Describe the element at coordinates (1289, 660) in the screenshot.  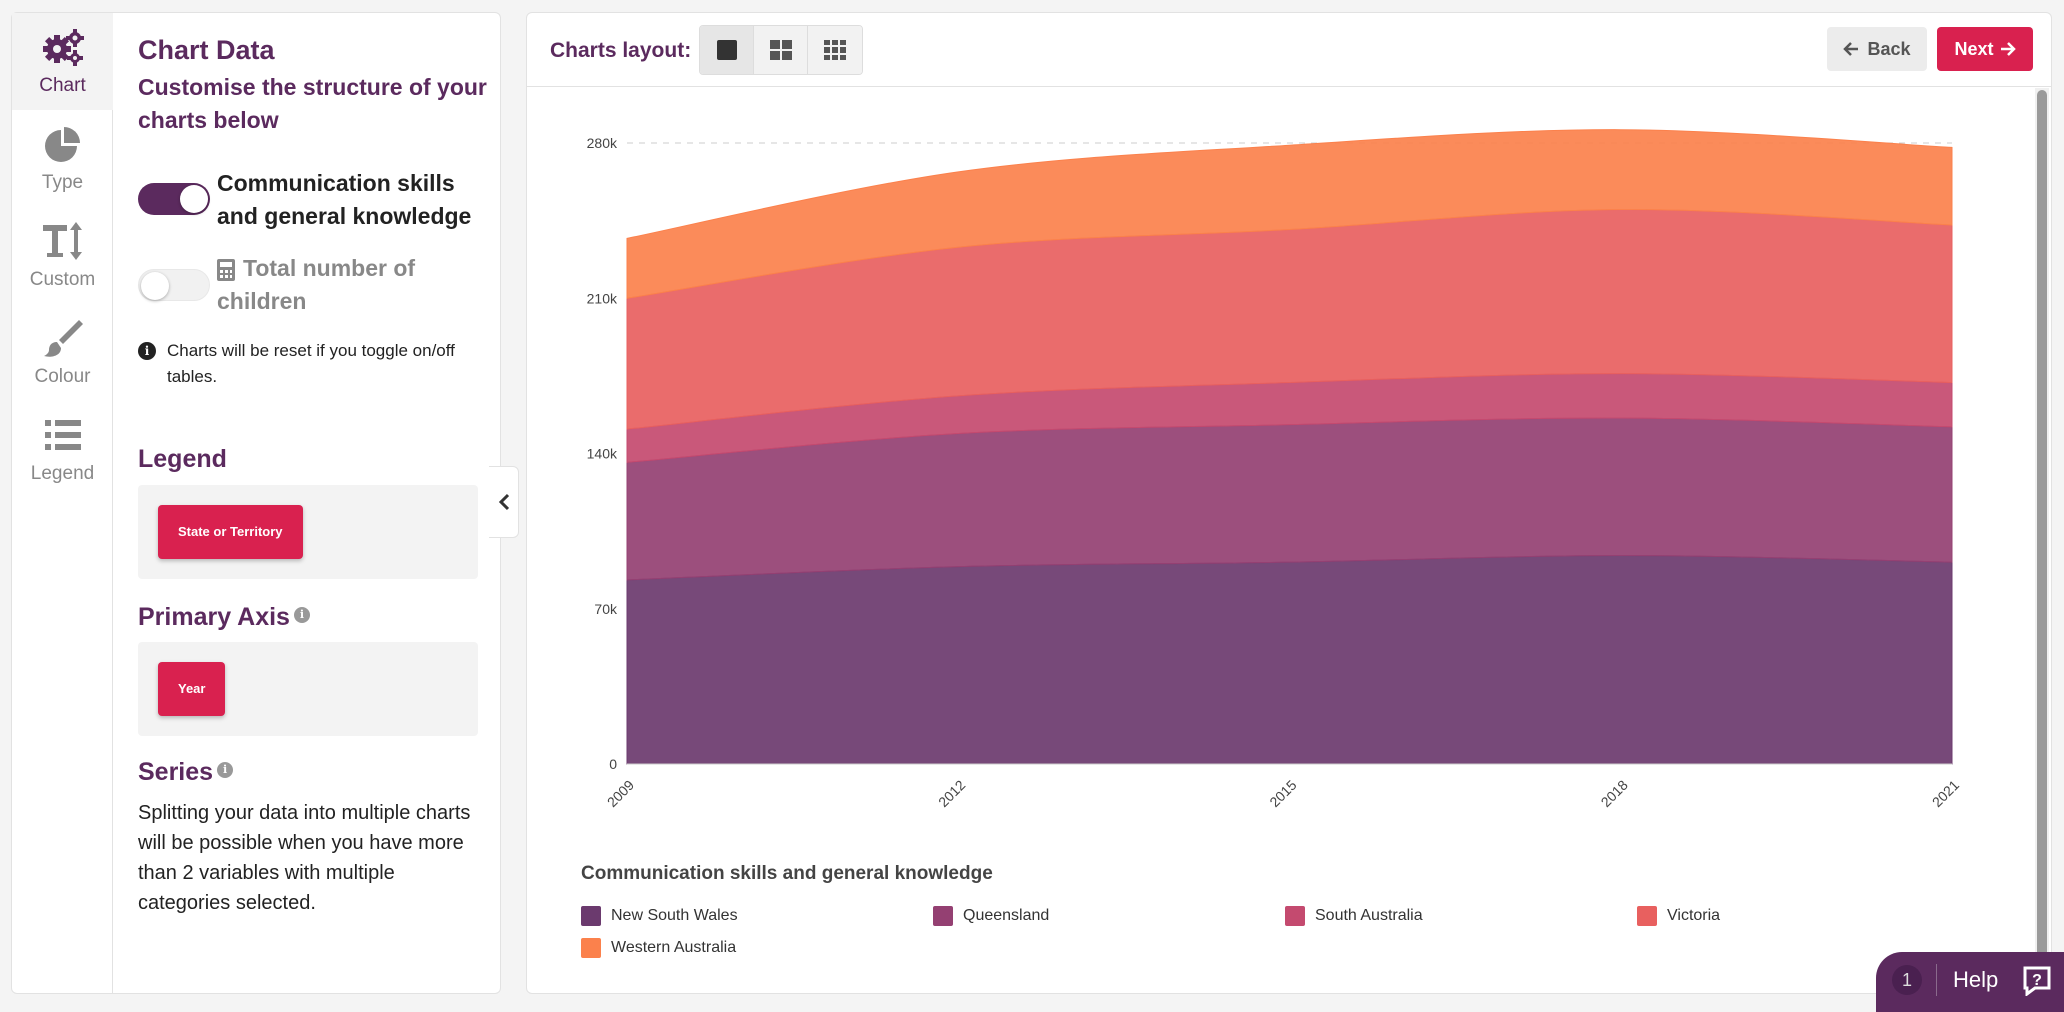
I see `area-series-new-south-wales` at that location.